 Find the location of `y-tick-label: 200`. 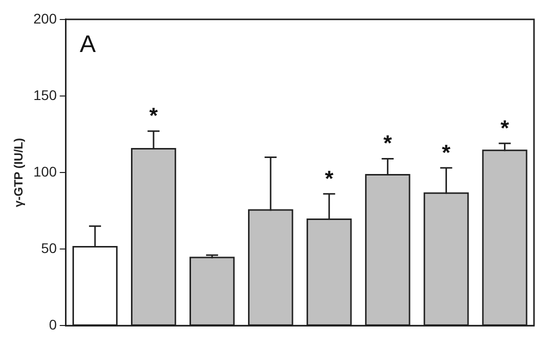

y-tick-label: 200 is located at coordinates (45, 18).